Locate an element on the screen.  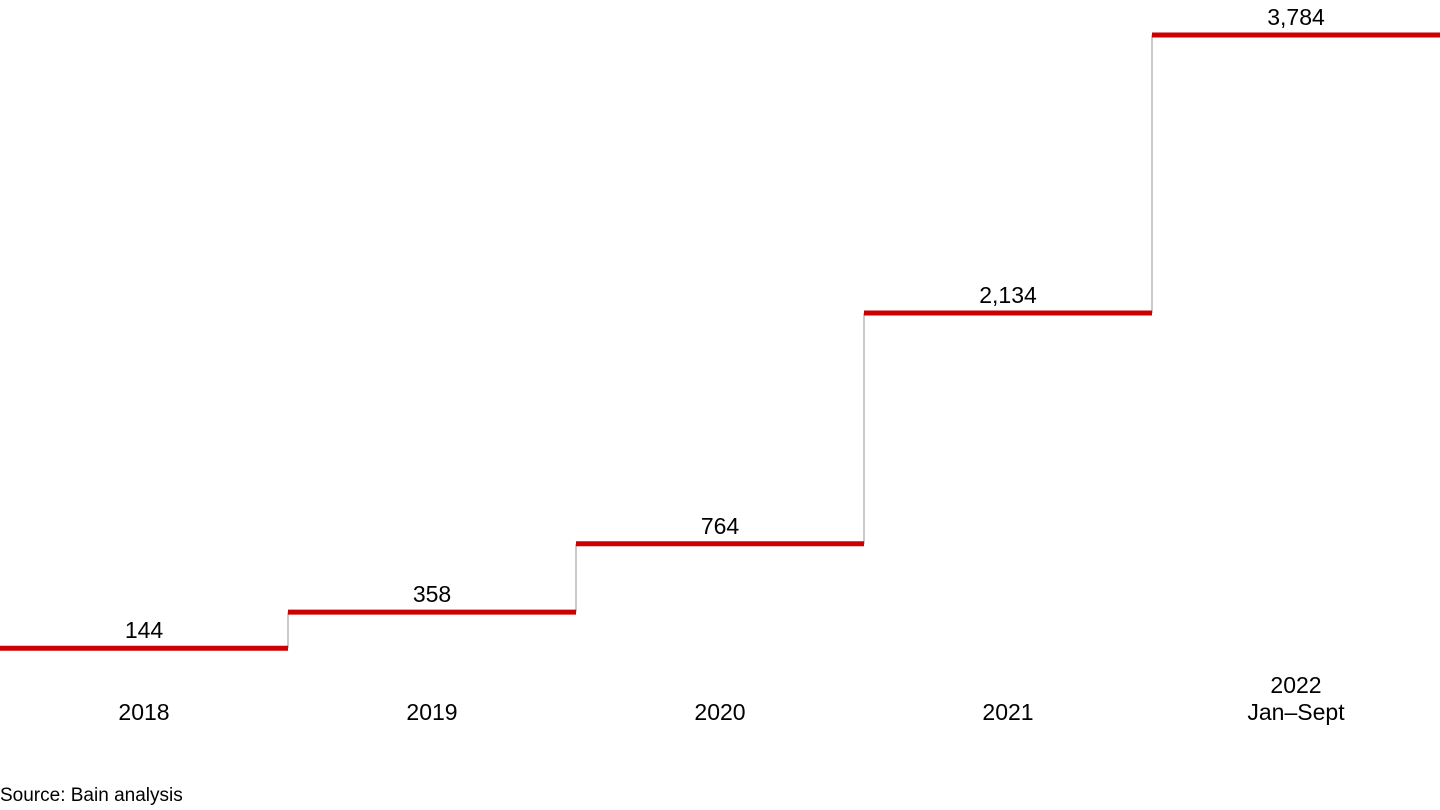
value-label: 2,134 is located at coordinates (1008, 295).